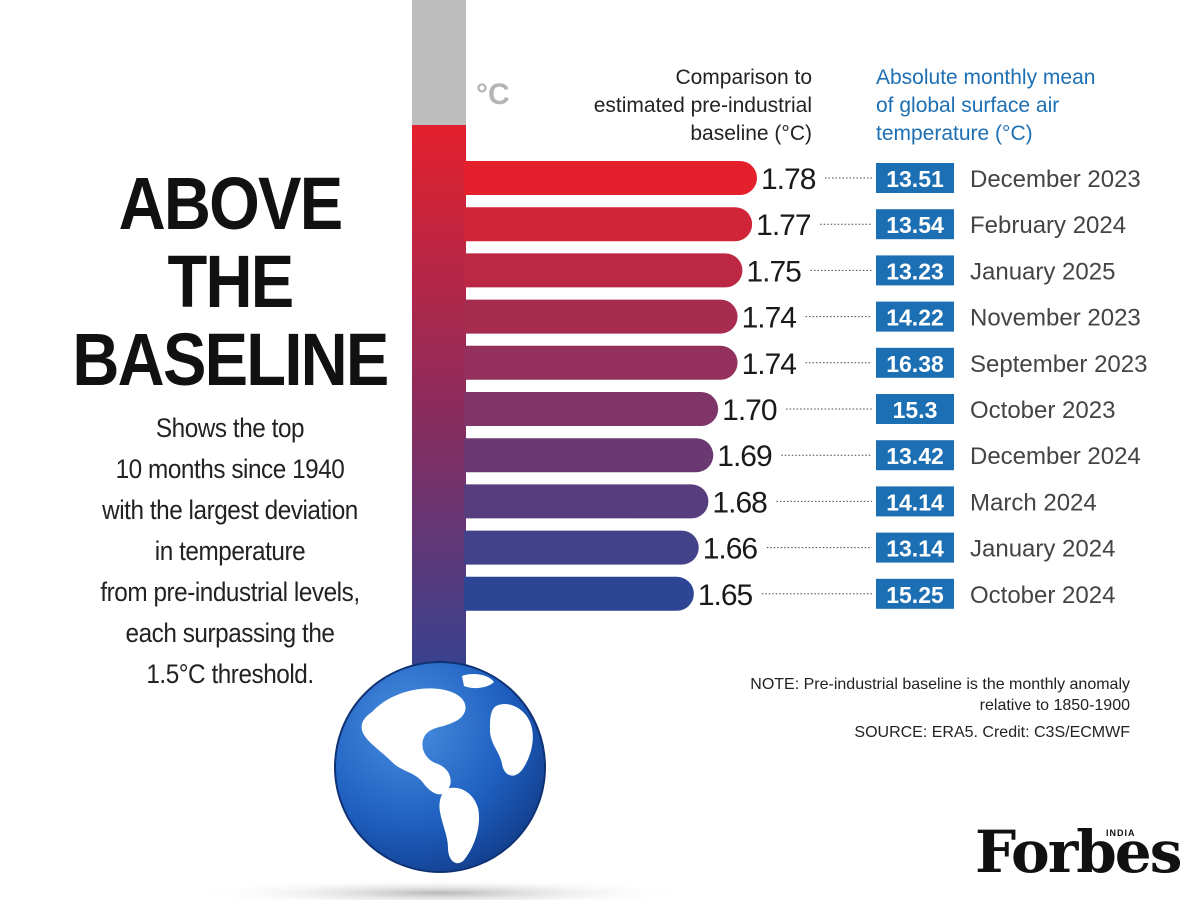 The image size is (1200, 900). I want to click on source-credit: SOURCE: ERA5. Credit: C3S/ECMWF, so click(992, 732).